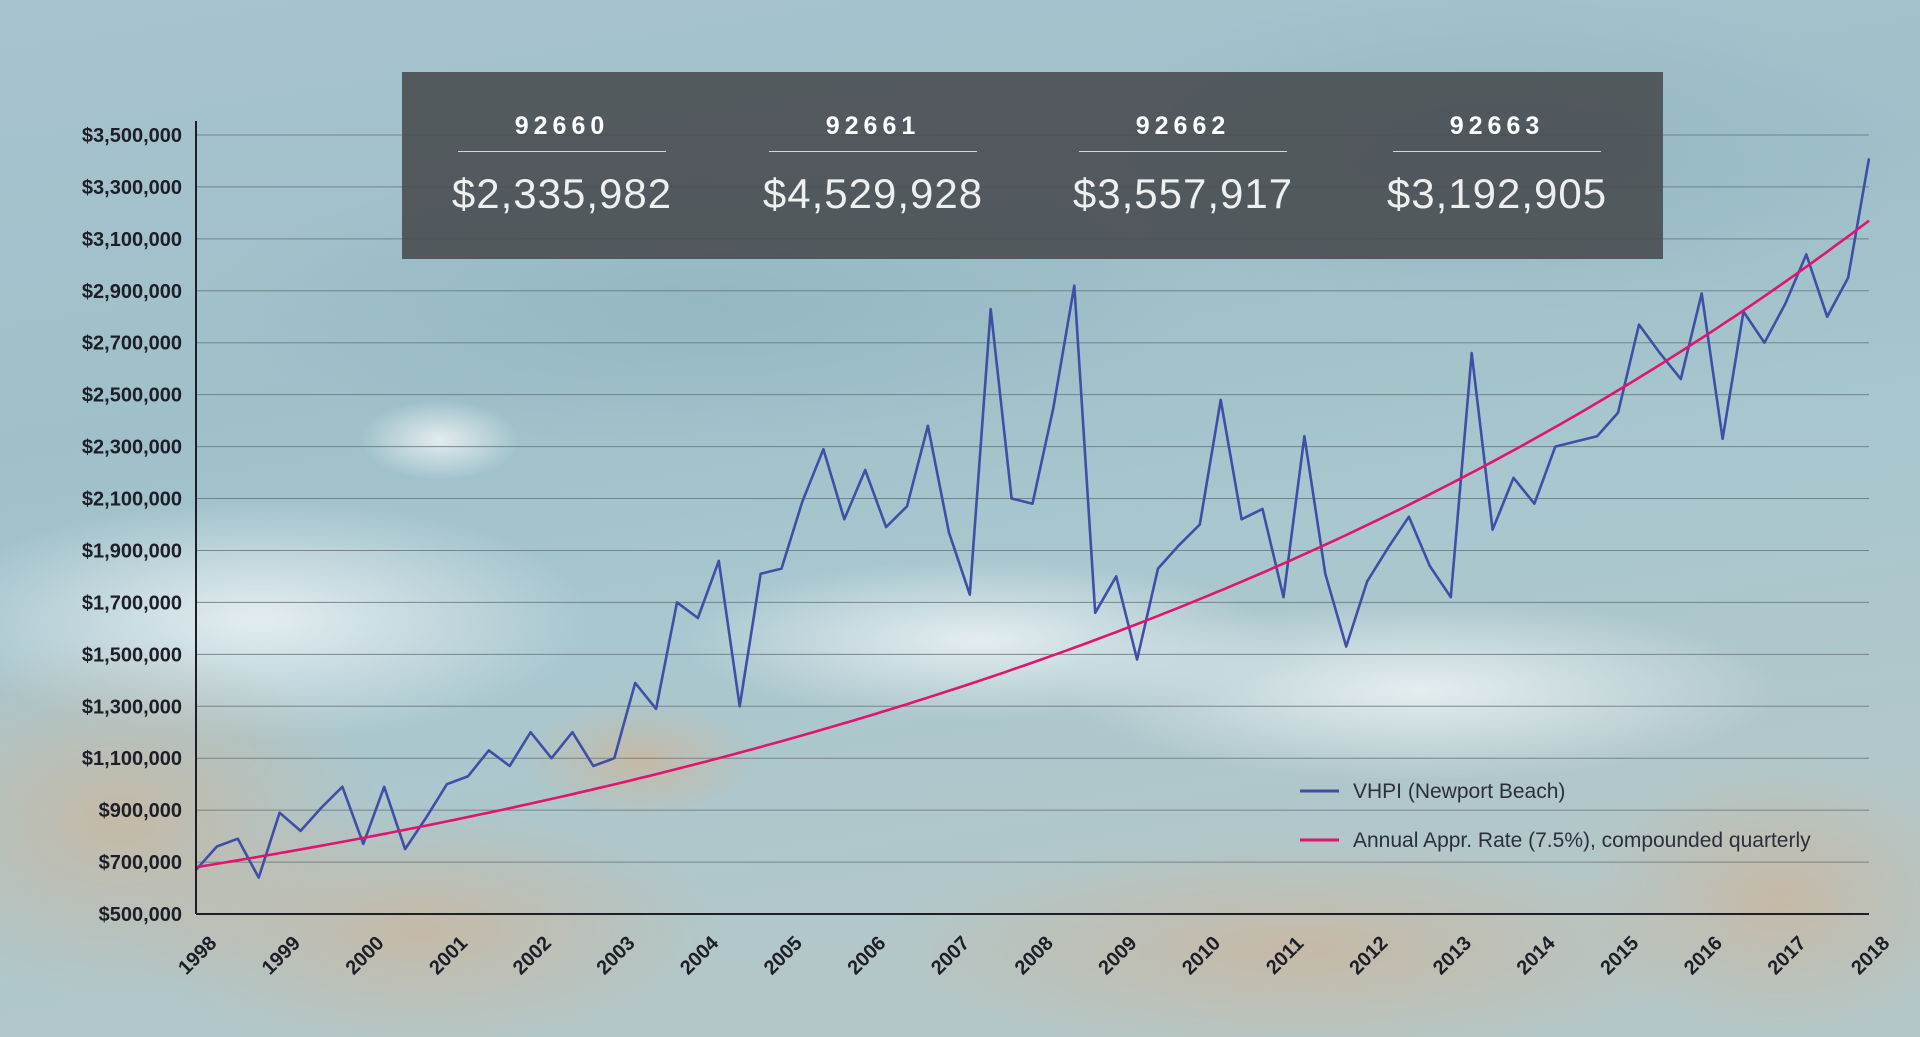  I want to click on y-tick-label: $700,000, so click(140, 863).